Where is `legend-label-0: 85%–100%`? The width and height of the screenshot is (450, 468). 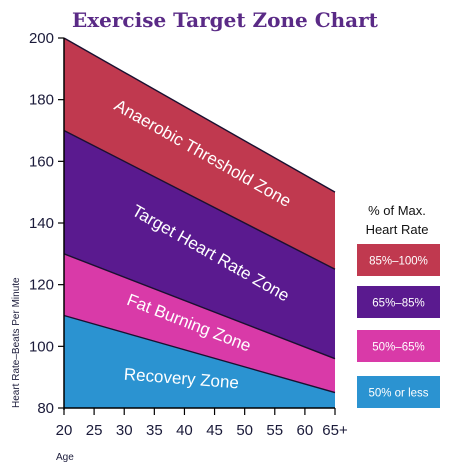
legend-label-0: 85%–100% is located at coordinates (398, 262).